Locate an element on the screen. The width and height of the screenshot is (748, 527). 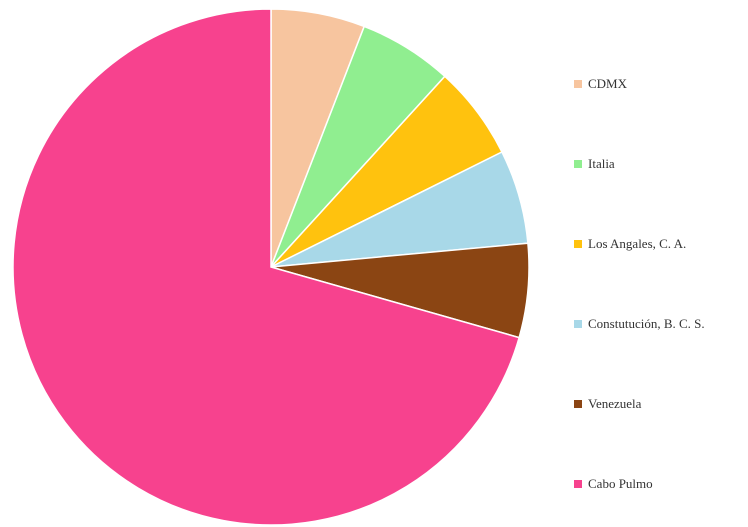
legend-swatch-venezuela is located at coordinates (578, 404).